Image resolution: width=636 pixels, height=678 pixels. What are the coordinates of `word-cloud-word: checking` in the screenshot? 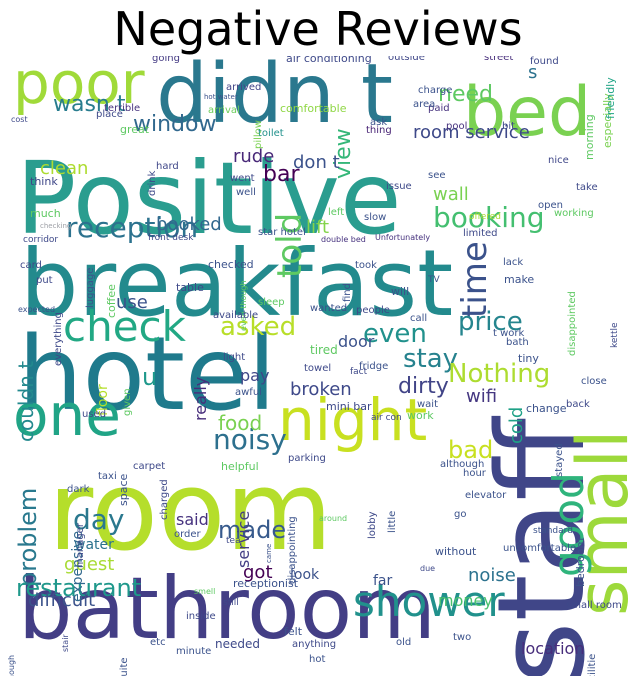 It's located at (56, 226).